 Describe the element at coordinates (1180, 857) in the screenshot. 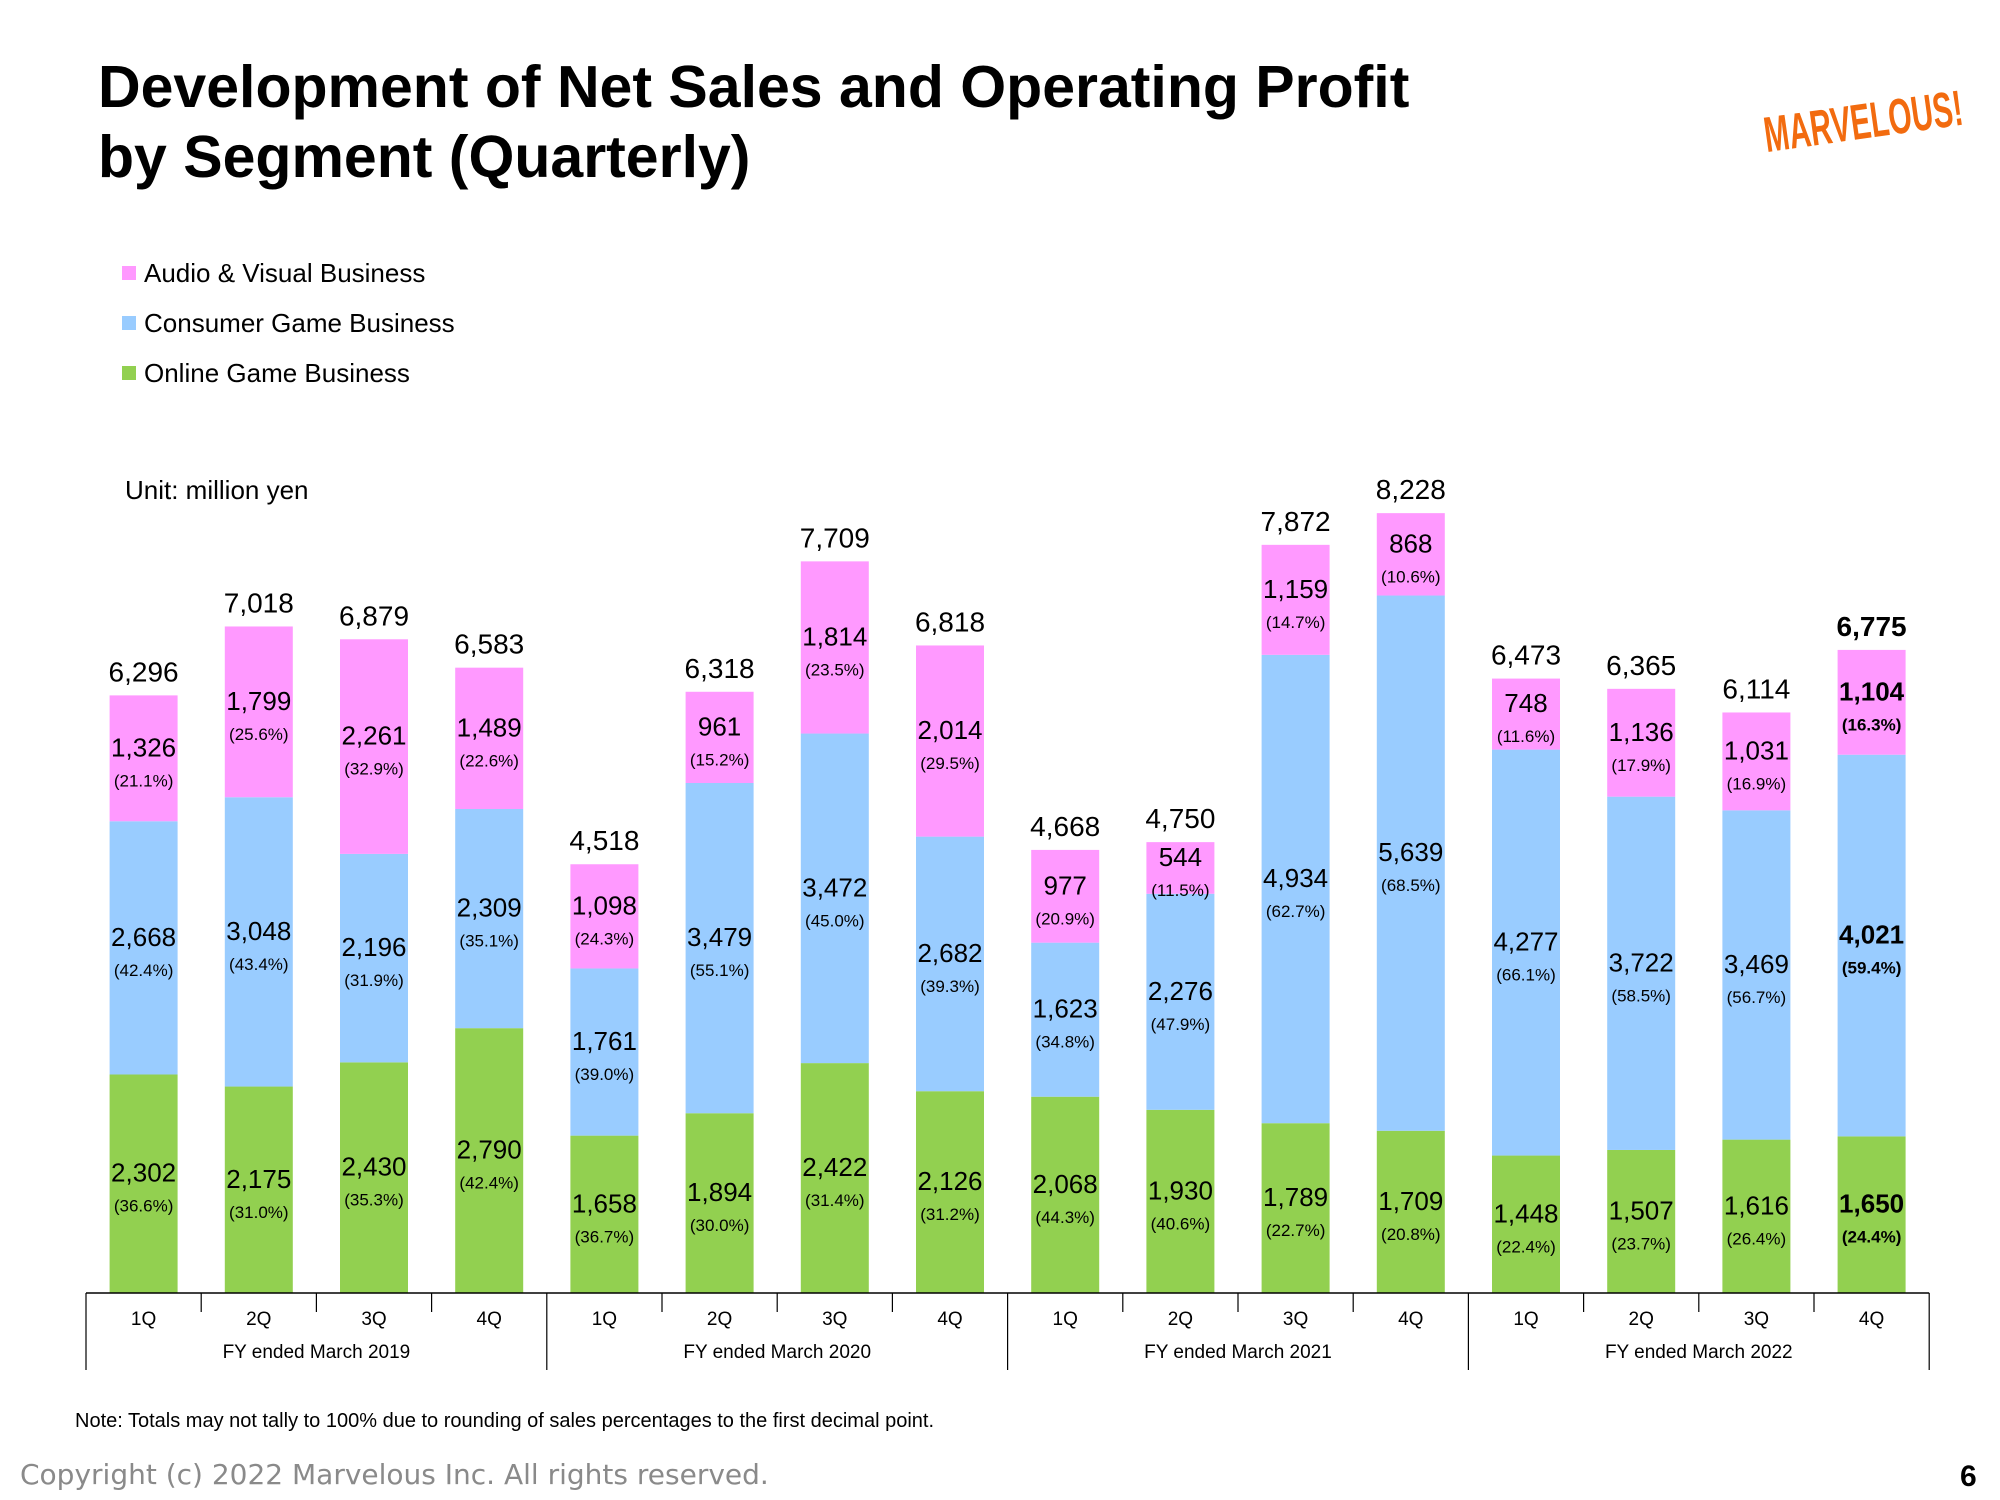

I see `label-value-audio-visual-10: 544` at that location.